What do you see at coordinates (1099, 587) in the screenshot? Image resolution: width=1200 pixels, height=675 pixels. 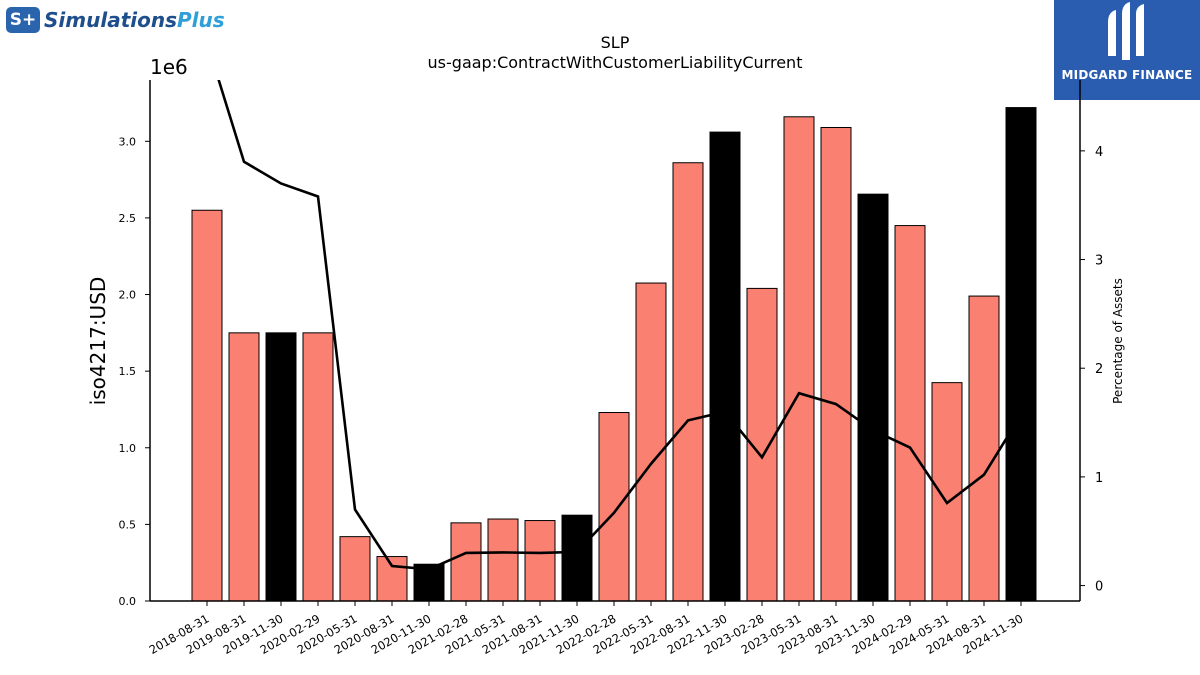 I see `y-right-tick-label-0: 0` at bounding box center [1099, 587].